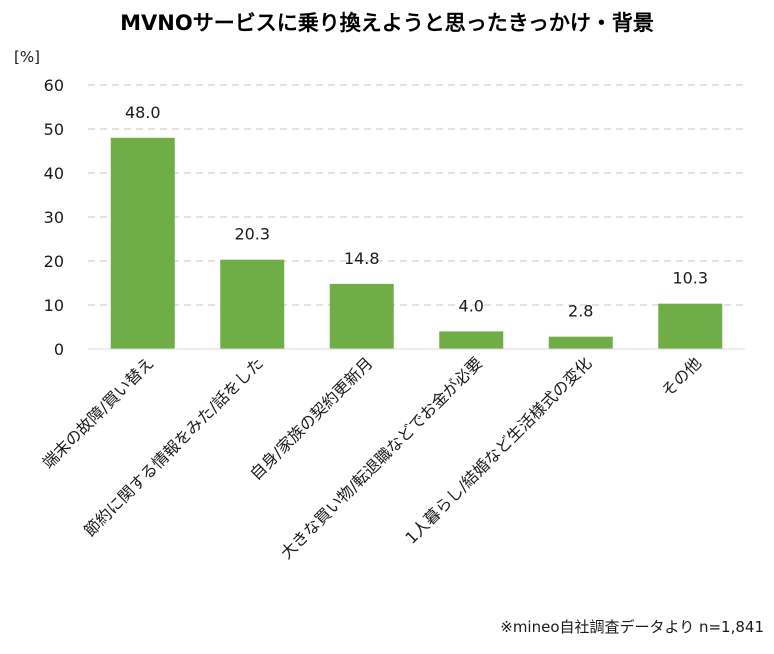 Image resolution: width=774 pixels, height=654 pixels. What do you see at coordinates (580, 311) in the screenshot?
I see `data-label: 2.8` at bounding box center [580, 311].